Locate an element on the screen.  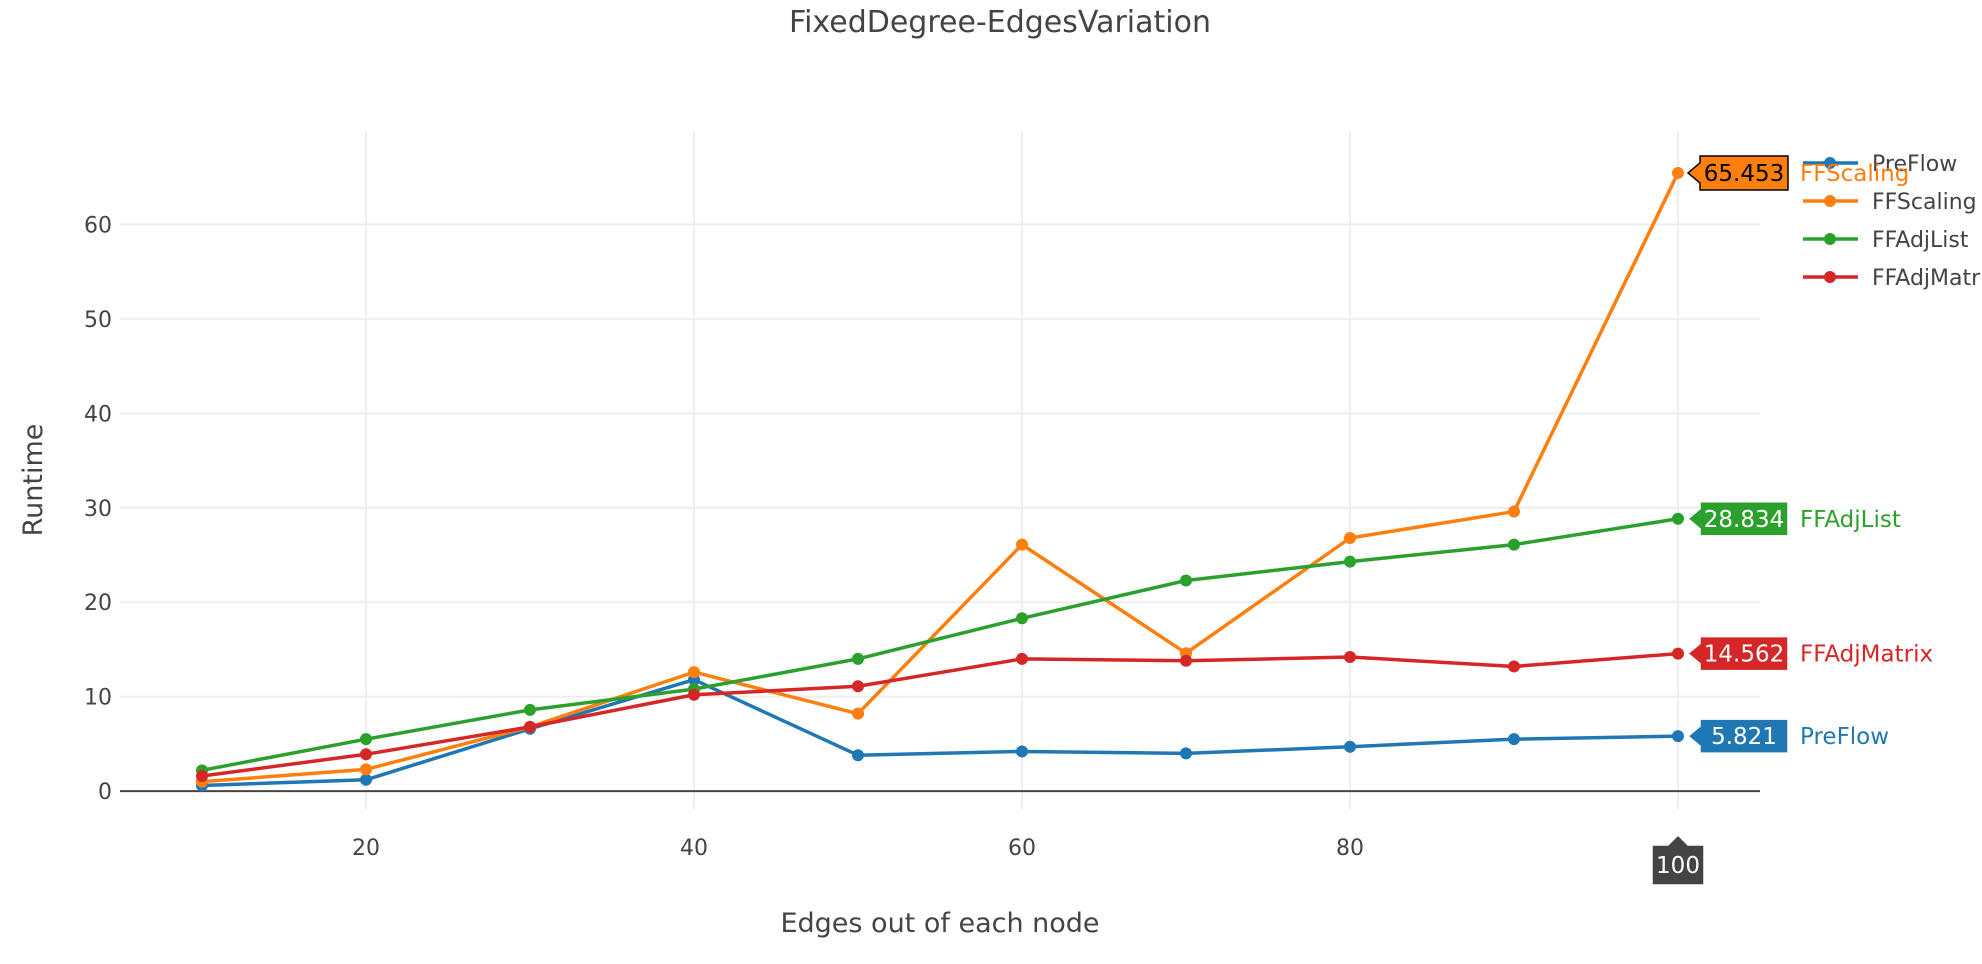
legend-item-preflow: PreFlow is located at coordinates (1880, 164).